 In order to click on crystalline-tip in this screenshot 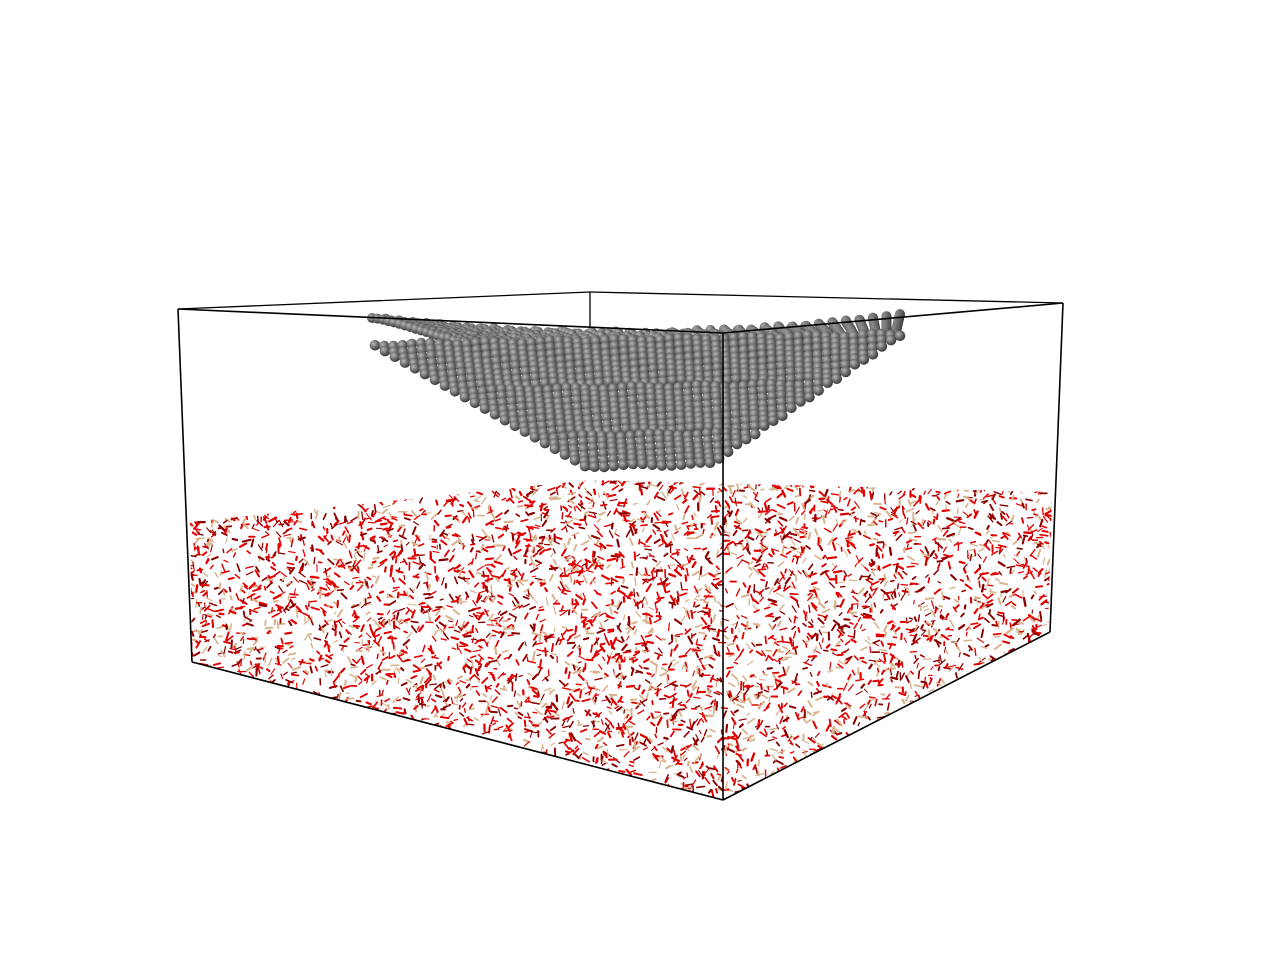, I will do `click(636, 391)`.